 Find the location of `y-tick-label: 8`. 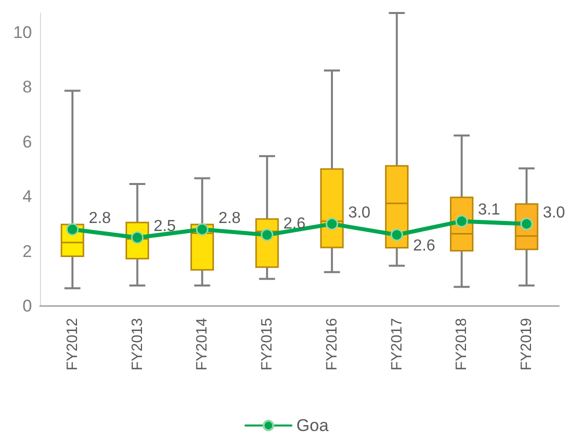

y-tick-label: 8 is located at coordinates (27, 87).